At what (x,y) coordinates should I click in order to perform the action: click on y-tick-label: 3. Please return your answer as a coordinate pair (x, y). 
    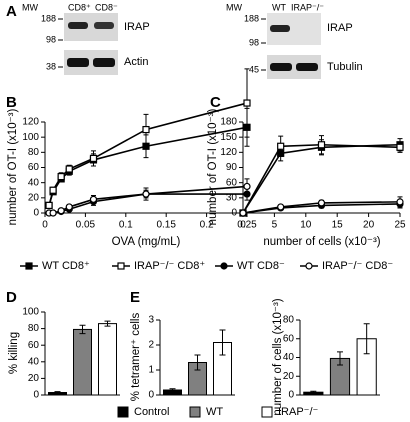
    Looking at the image, I should click on (151, 320).